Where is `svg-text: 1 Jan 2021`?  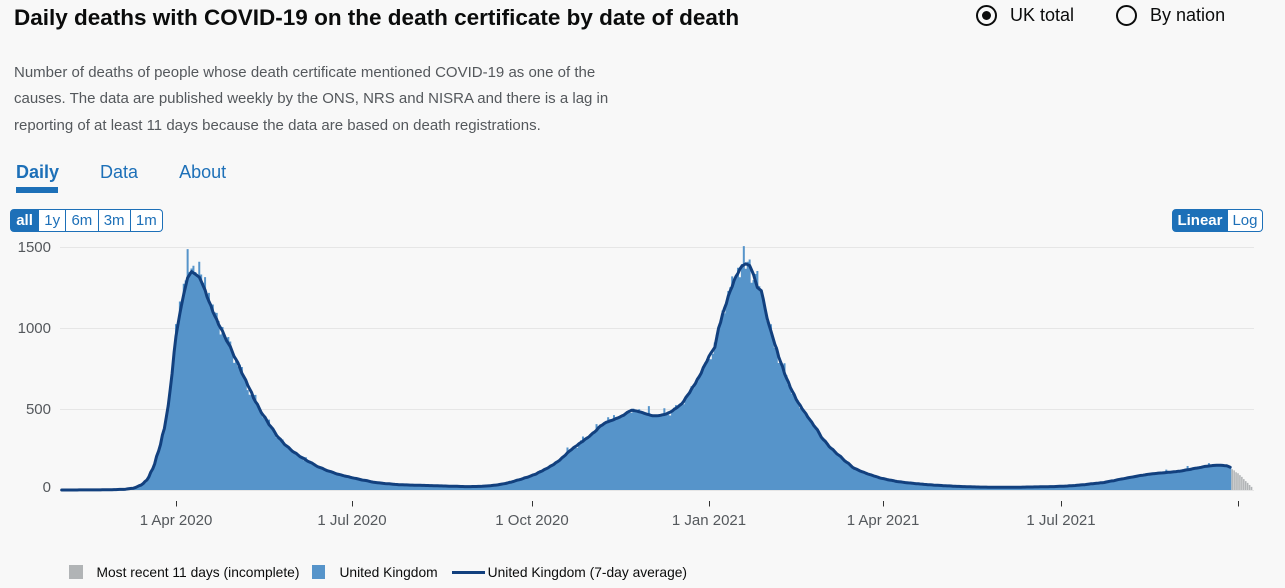 svg-text: 1 Jan 2021 is located at coordinates (709, 520).